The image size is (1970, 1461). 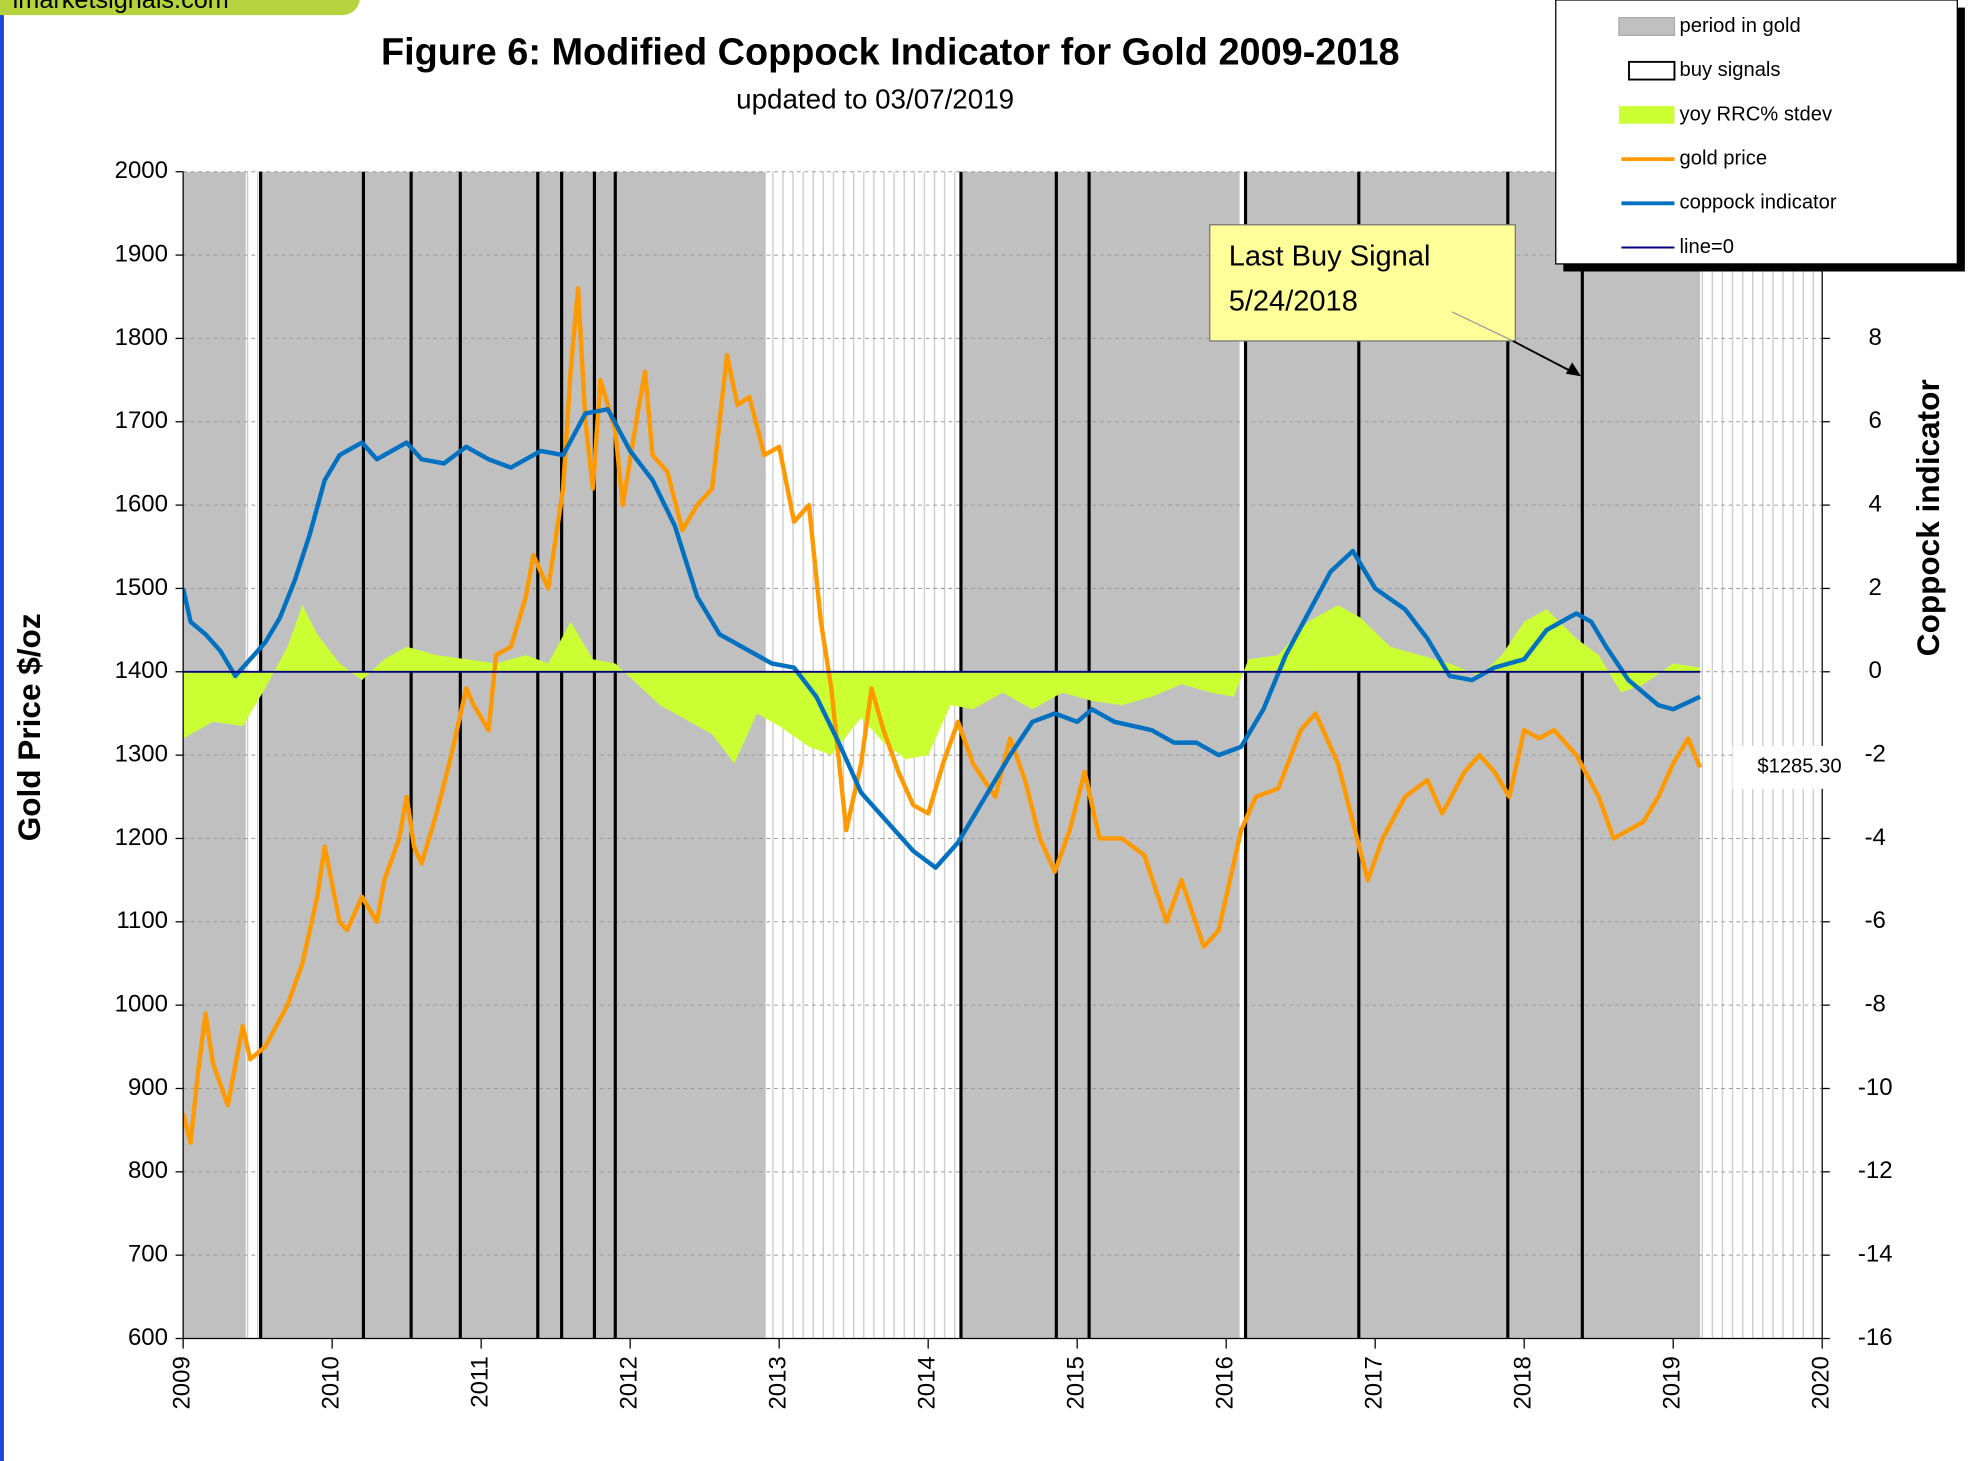 I want to click on value-label: $1285.30, so click(x=1799, y=767).